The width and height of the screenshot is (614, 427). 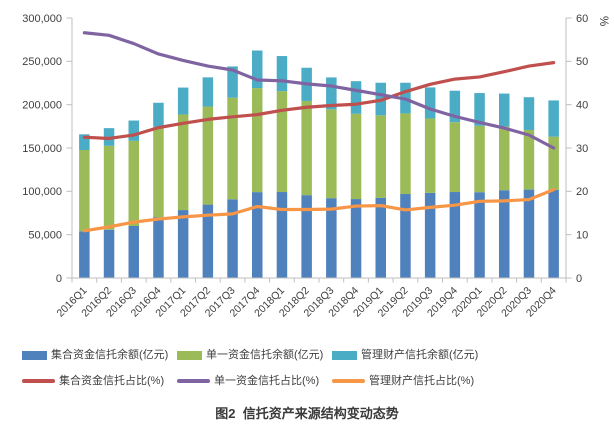 I want to click on legend-label: 管理财产信托余额(亿元), so click(x=420, y=355).